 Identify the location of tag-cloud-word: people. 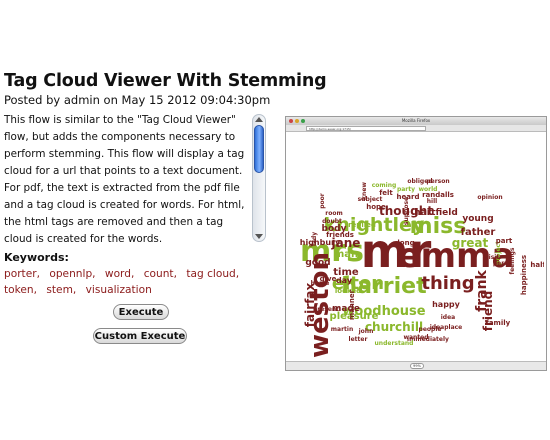
(430, 329).